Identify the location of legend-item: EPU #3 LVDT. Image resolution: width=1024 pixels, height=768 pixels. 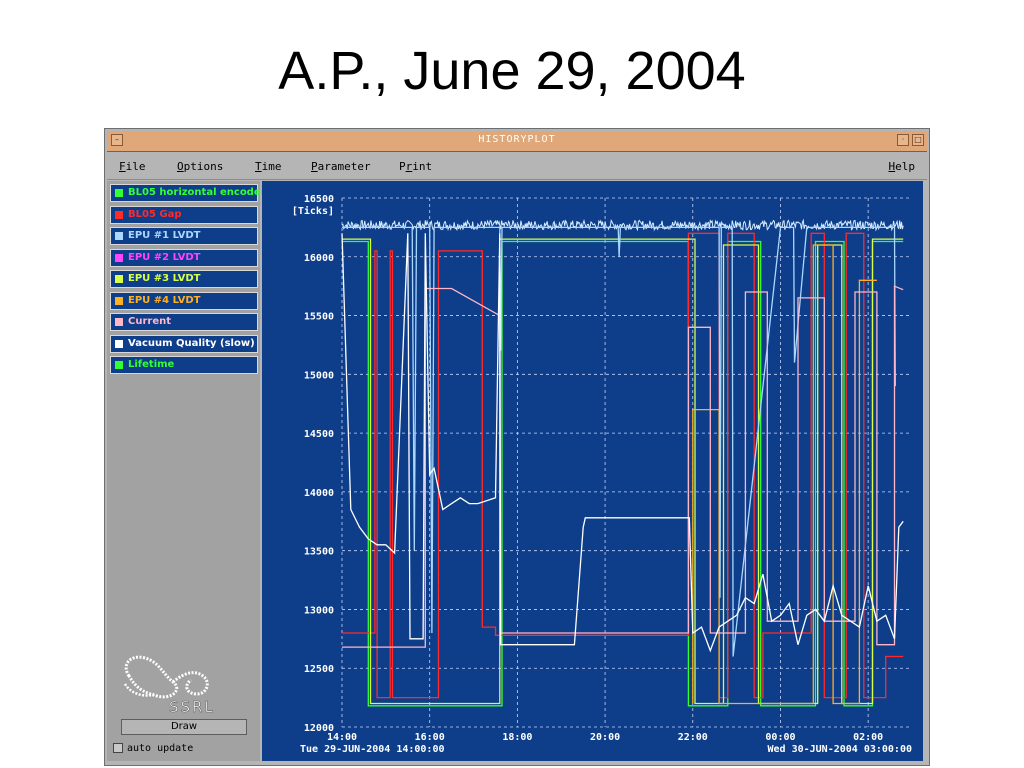
(184, 279).